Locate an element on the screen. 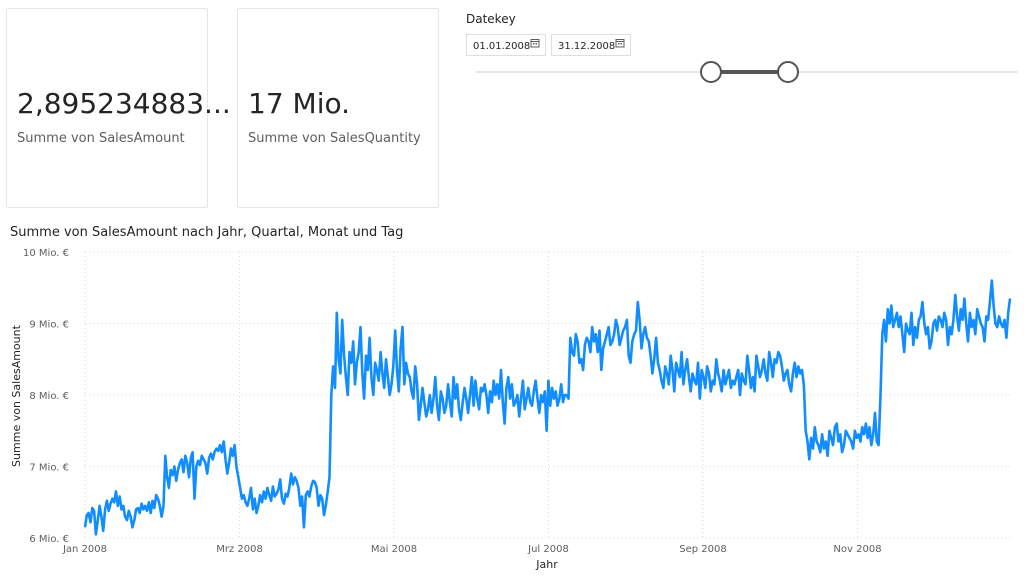 Image resolution: width=1024 pixels, height=578 pixels. range-end-handle is located at coordinates (788, 72).